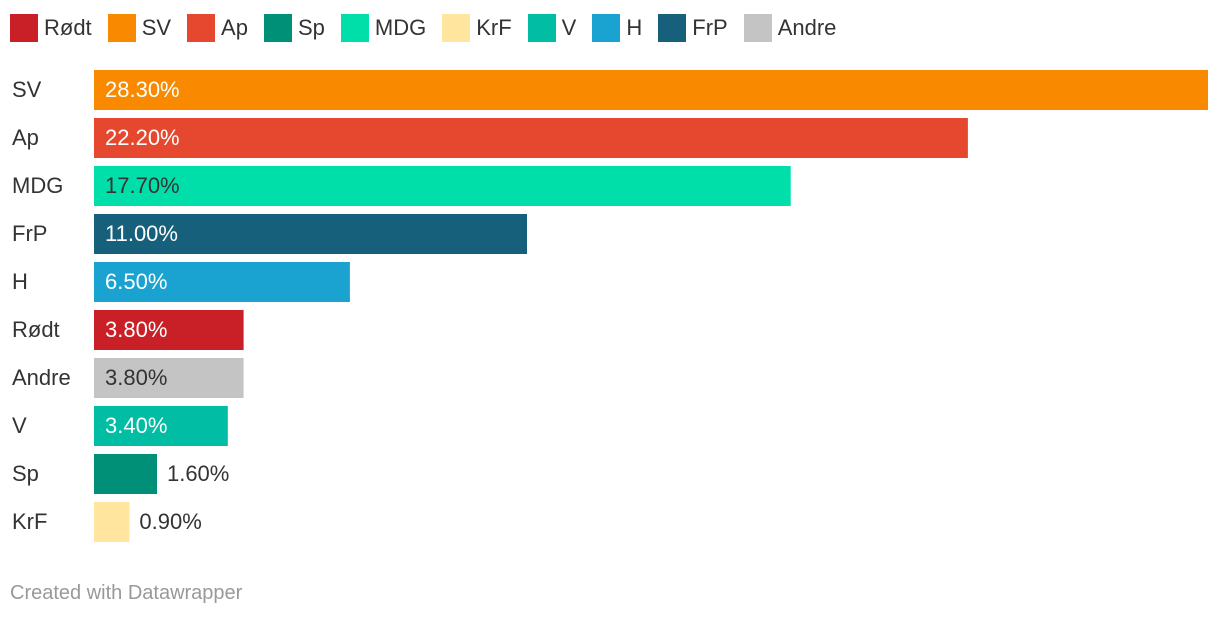 Image resolution: width=1220 pixels, height=618 pixels. Describe the element at coordinates (29, 521) in the screenshot. I see `category-label: KrF` at that location.